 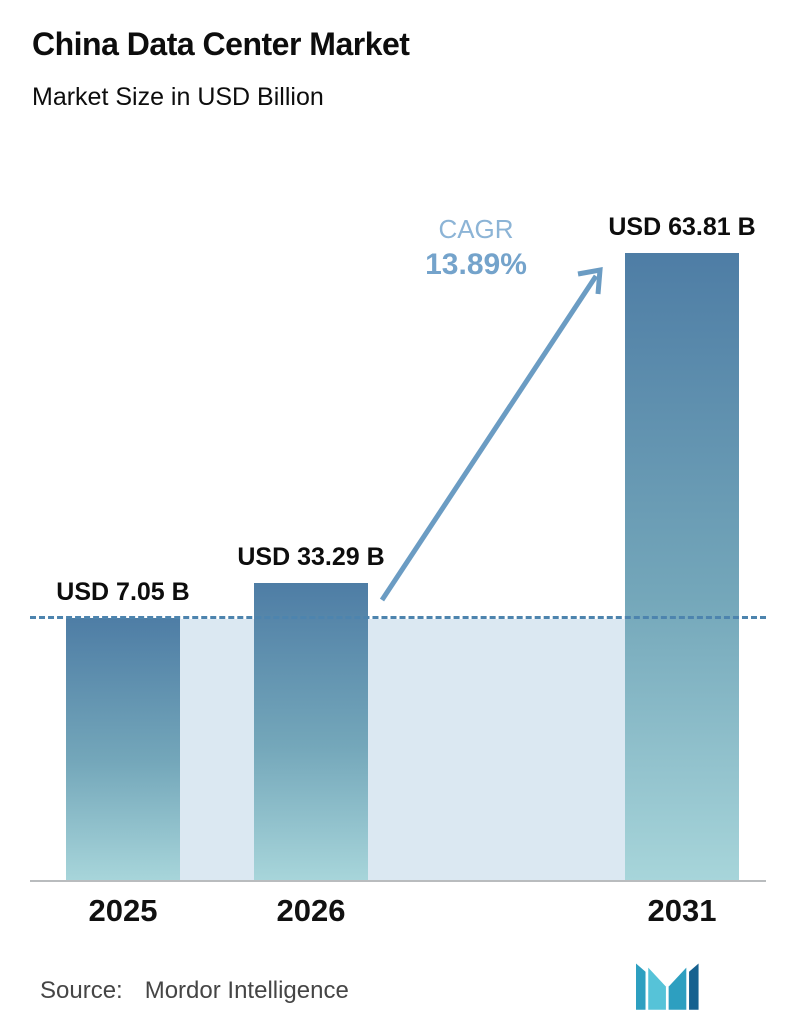 What do you see at coordinates (682, 227) in the screenshot?
I see `value-label-2031: USD 63.81 B` at bounding box center [682, 227].